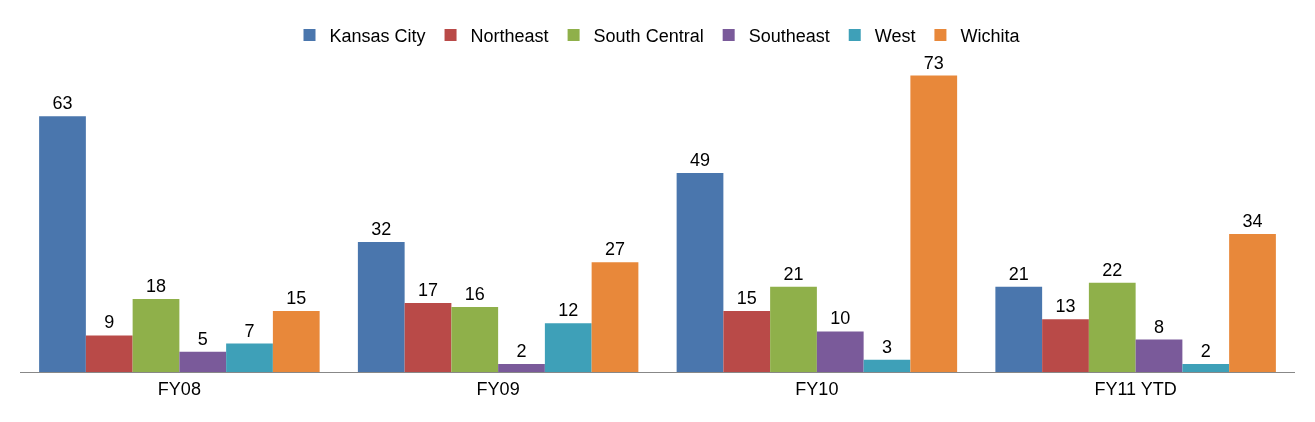 The height and width of the screenshot is (422, 1315). Describe the element at coordinates (1252, 220) in the screenshot. I see `data-label: 34` at that location.